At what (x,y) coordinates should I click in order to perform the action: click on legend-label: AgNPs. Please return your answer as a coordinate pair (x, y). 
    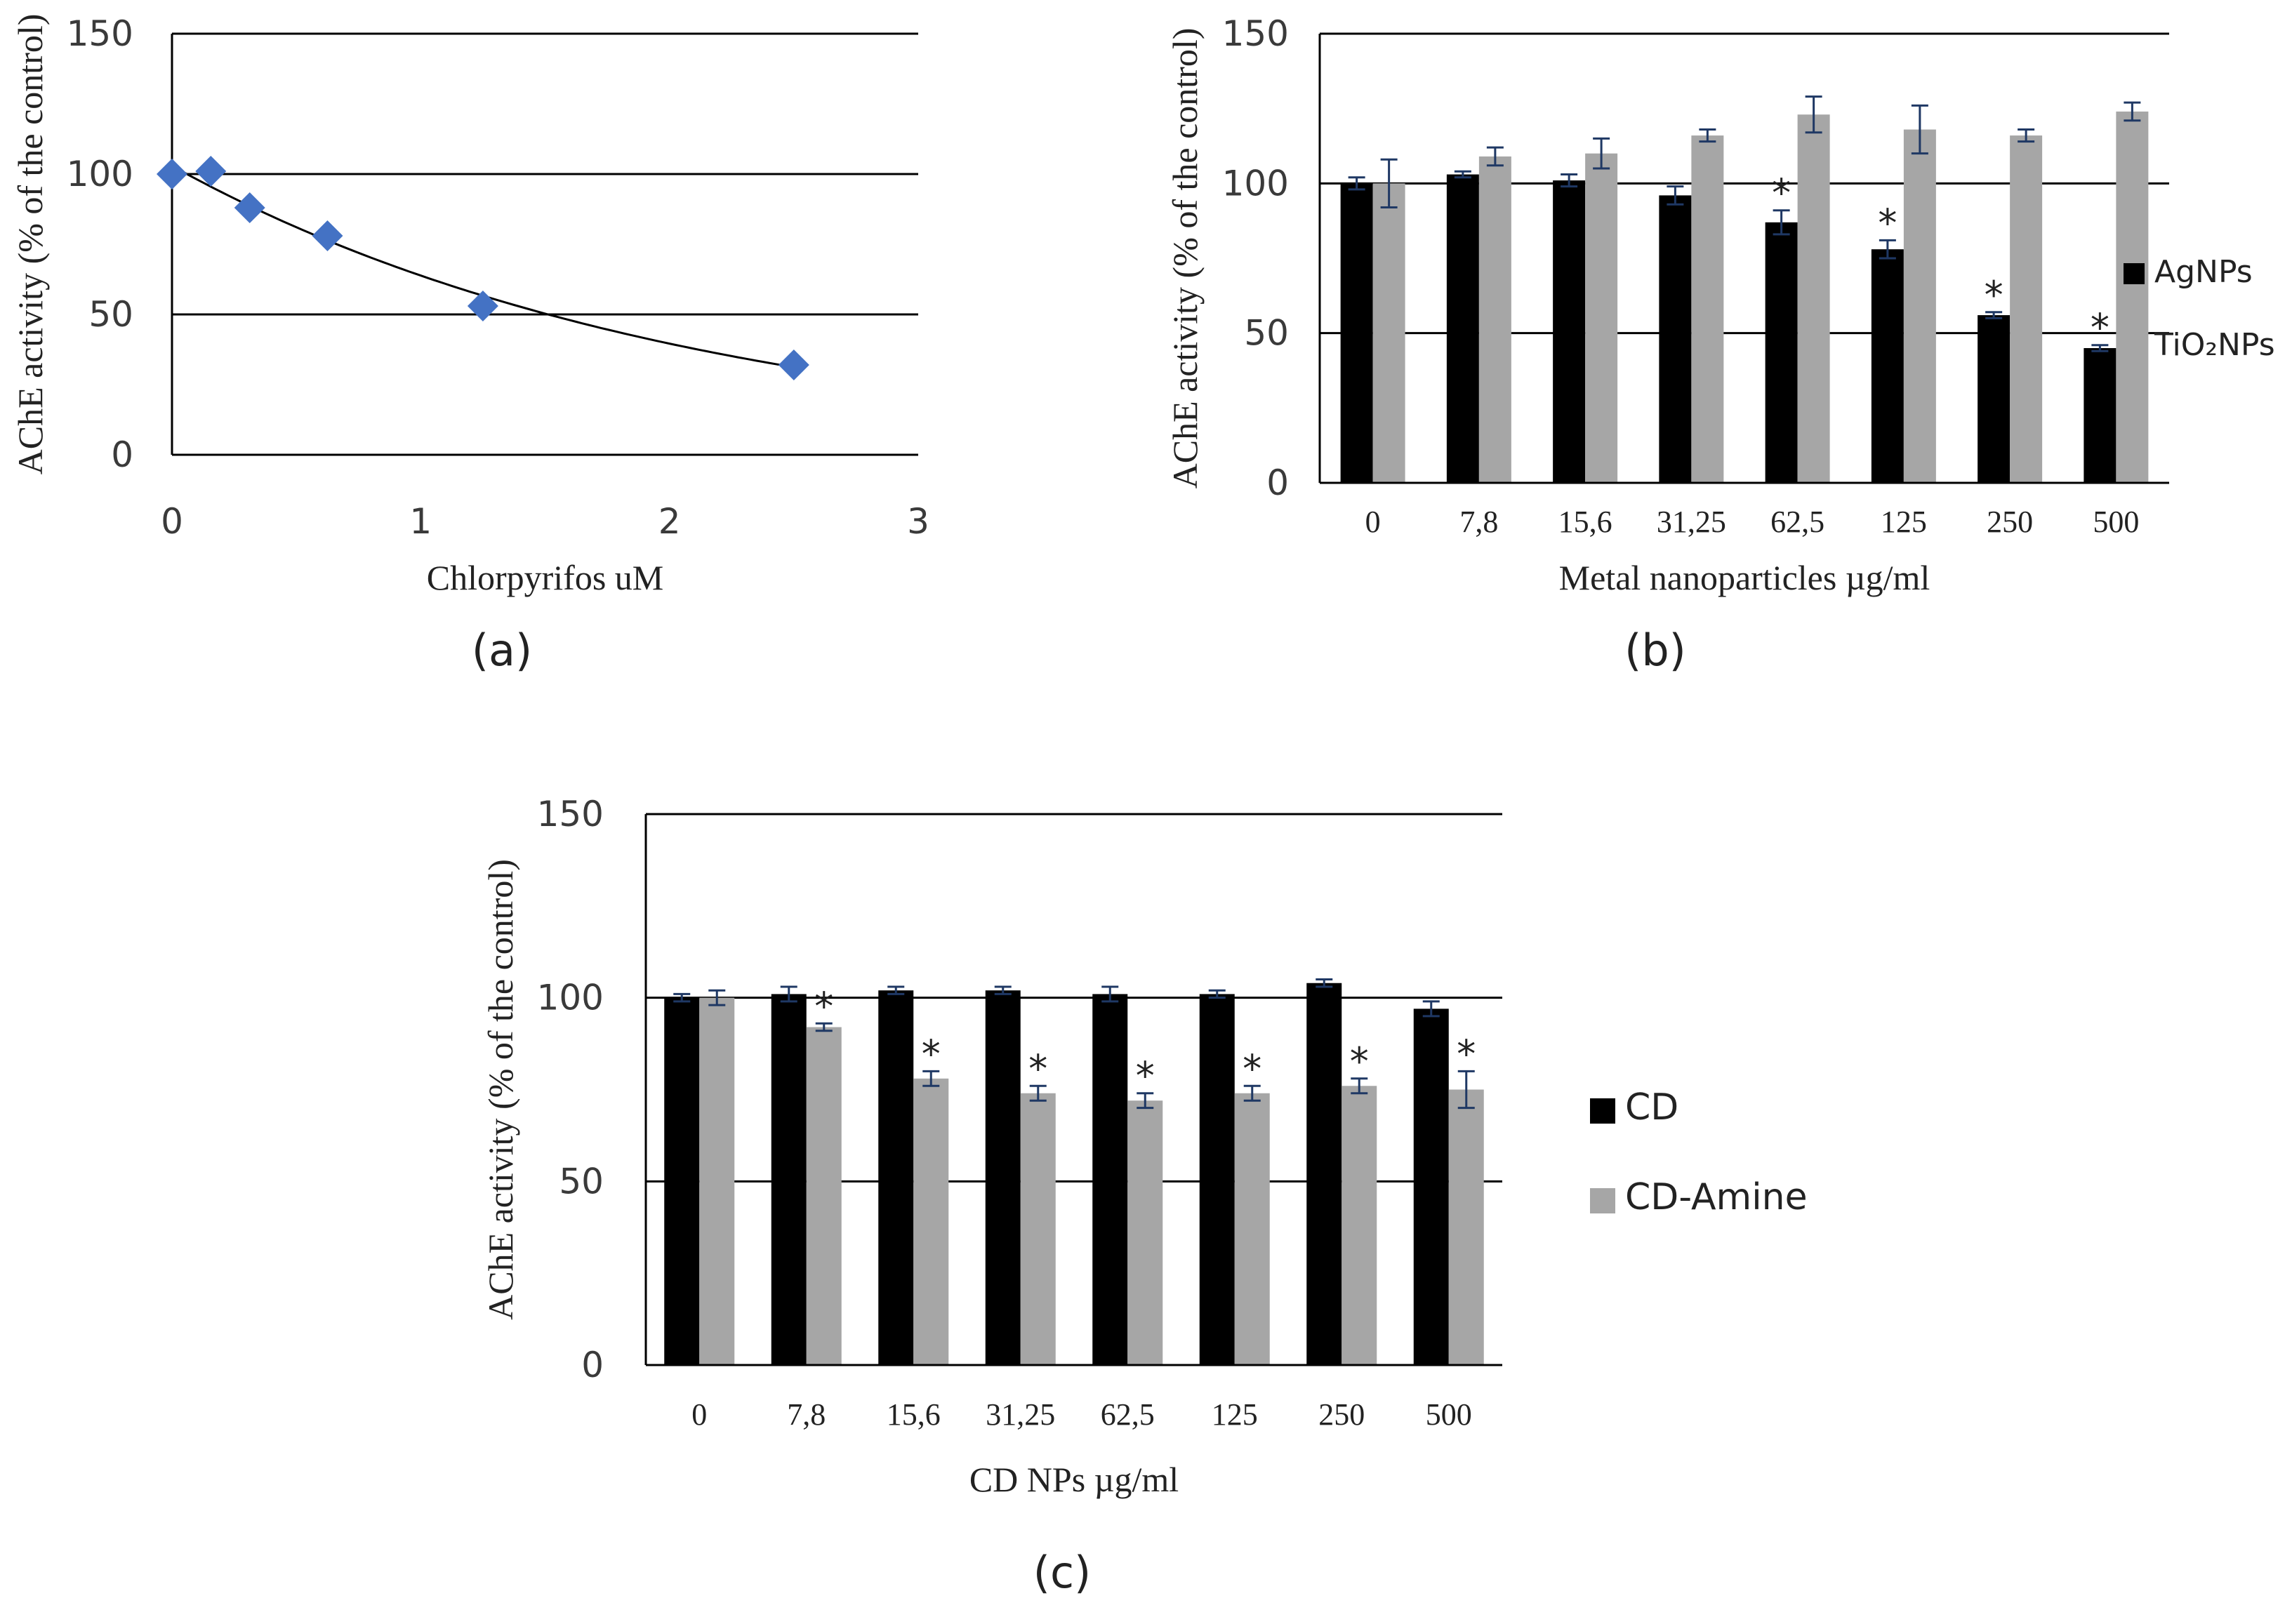
    Looking at the image, I should click on (2203, 272).